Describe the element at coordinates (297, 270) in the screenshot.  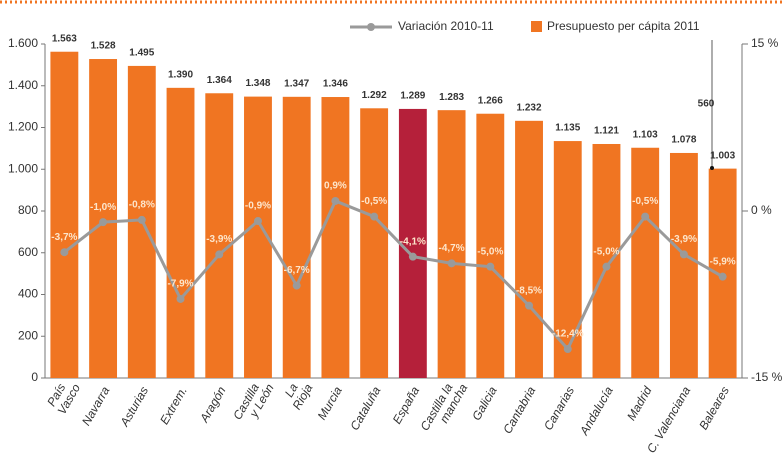
I see `line-value-label: -6,7%` at that location.